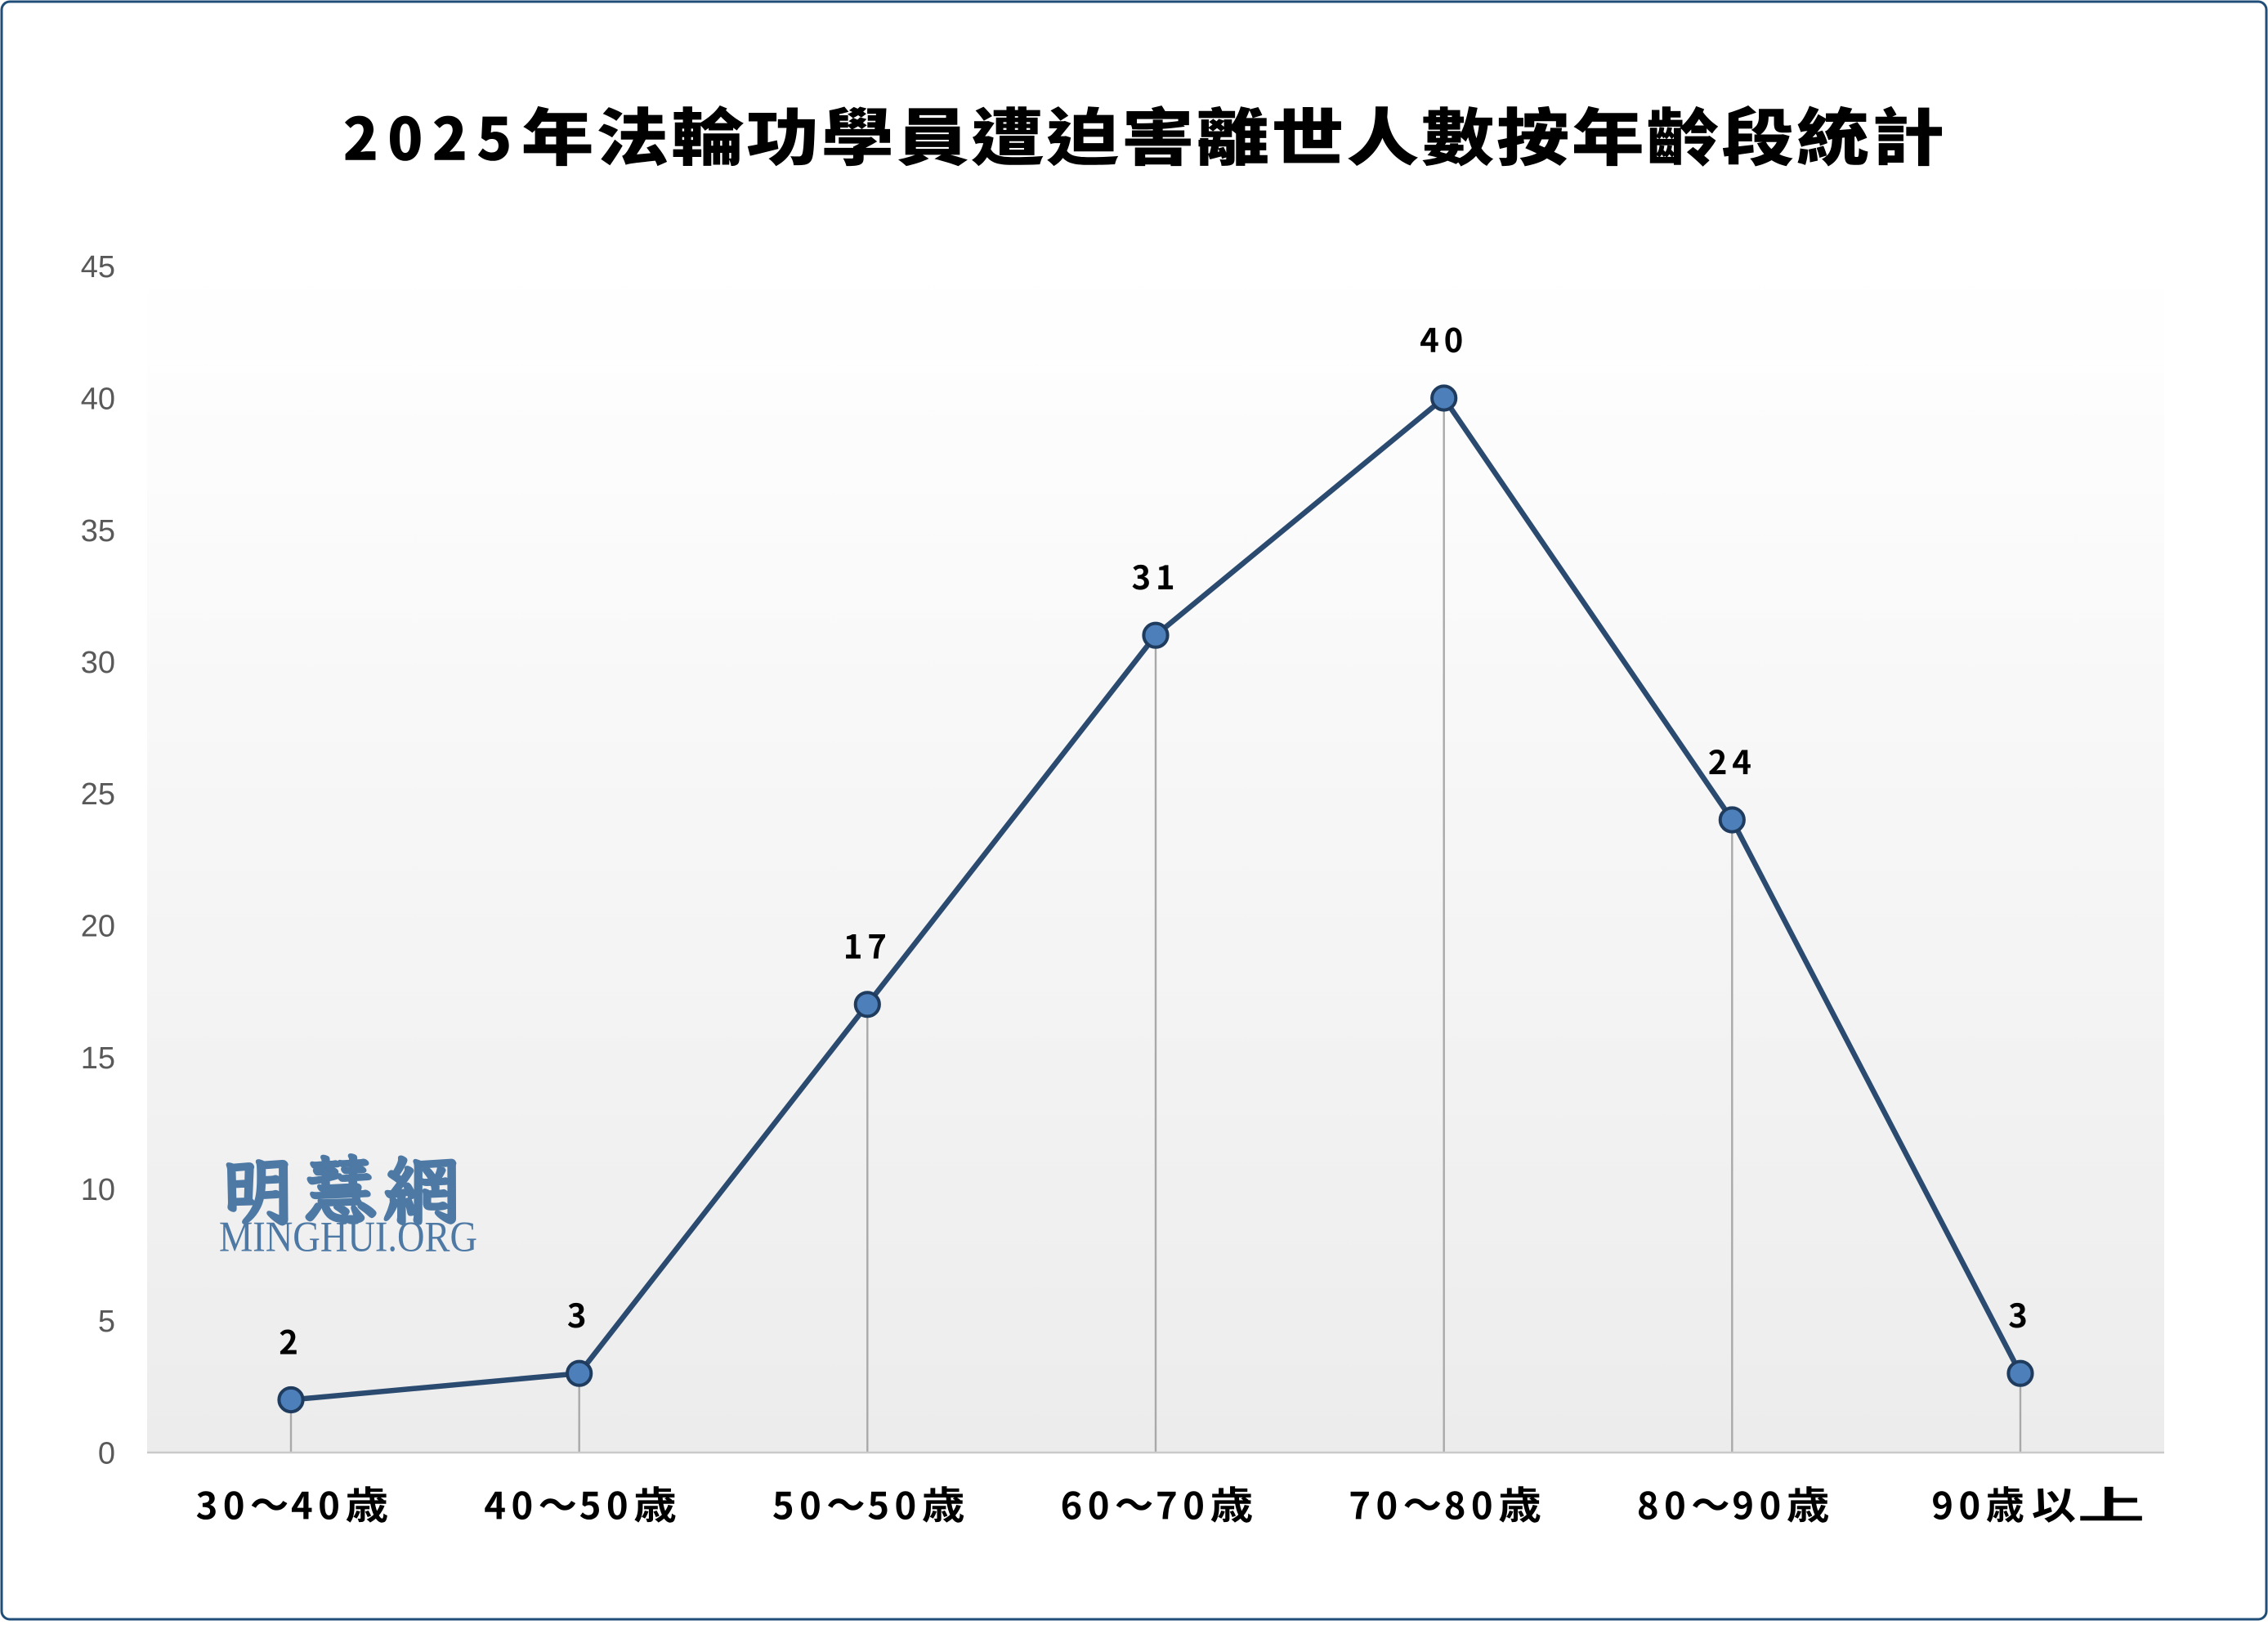 Image resolution: width=2268 pixels, height=1625 pixels. I want to click on svg-text: 20, so click(98, 927).